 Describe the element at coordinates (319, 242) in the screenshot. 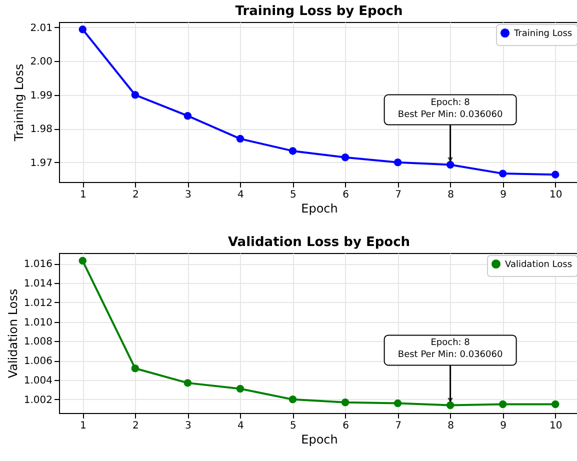

I see `chart-title: Validation Loss by Epoch` at that location.